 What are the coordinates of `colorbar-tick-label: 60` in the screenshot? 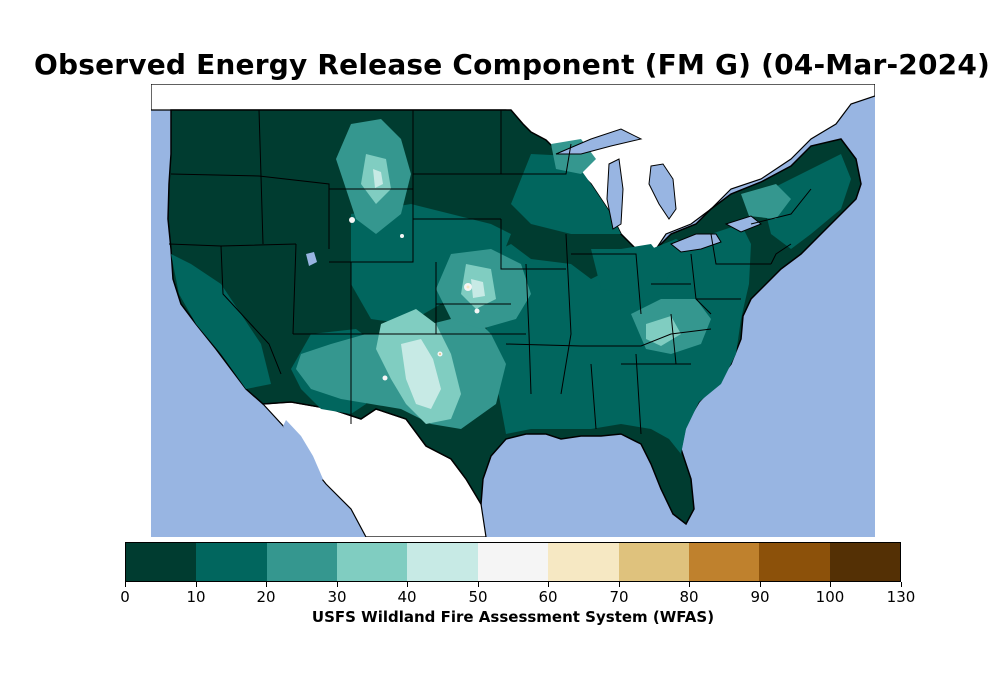 It's located at (548, 597).